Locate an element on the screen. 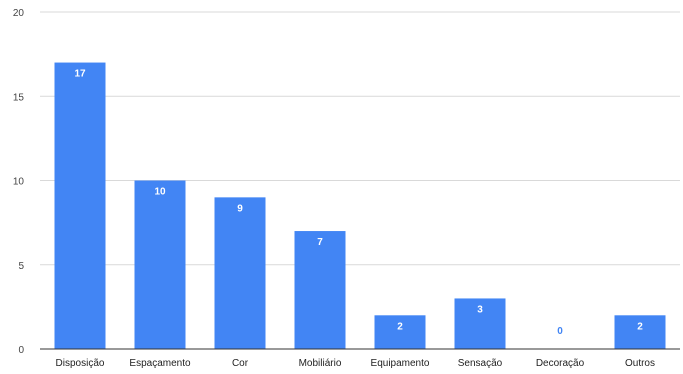 The image size is (683, 374). bar-value-label: 9 is located at coordinates (240, 208).